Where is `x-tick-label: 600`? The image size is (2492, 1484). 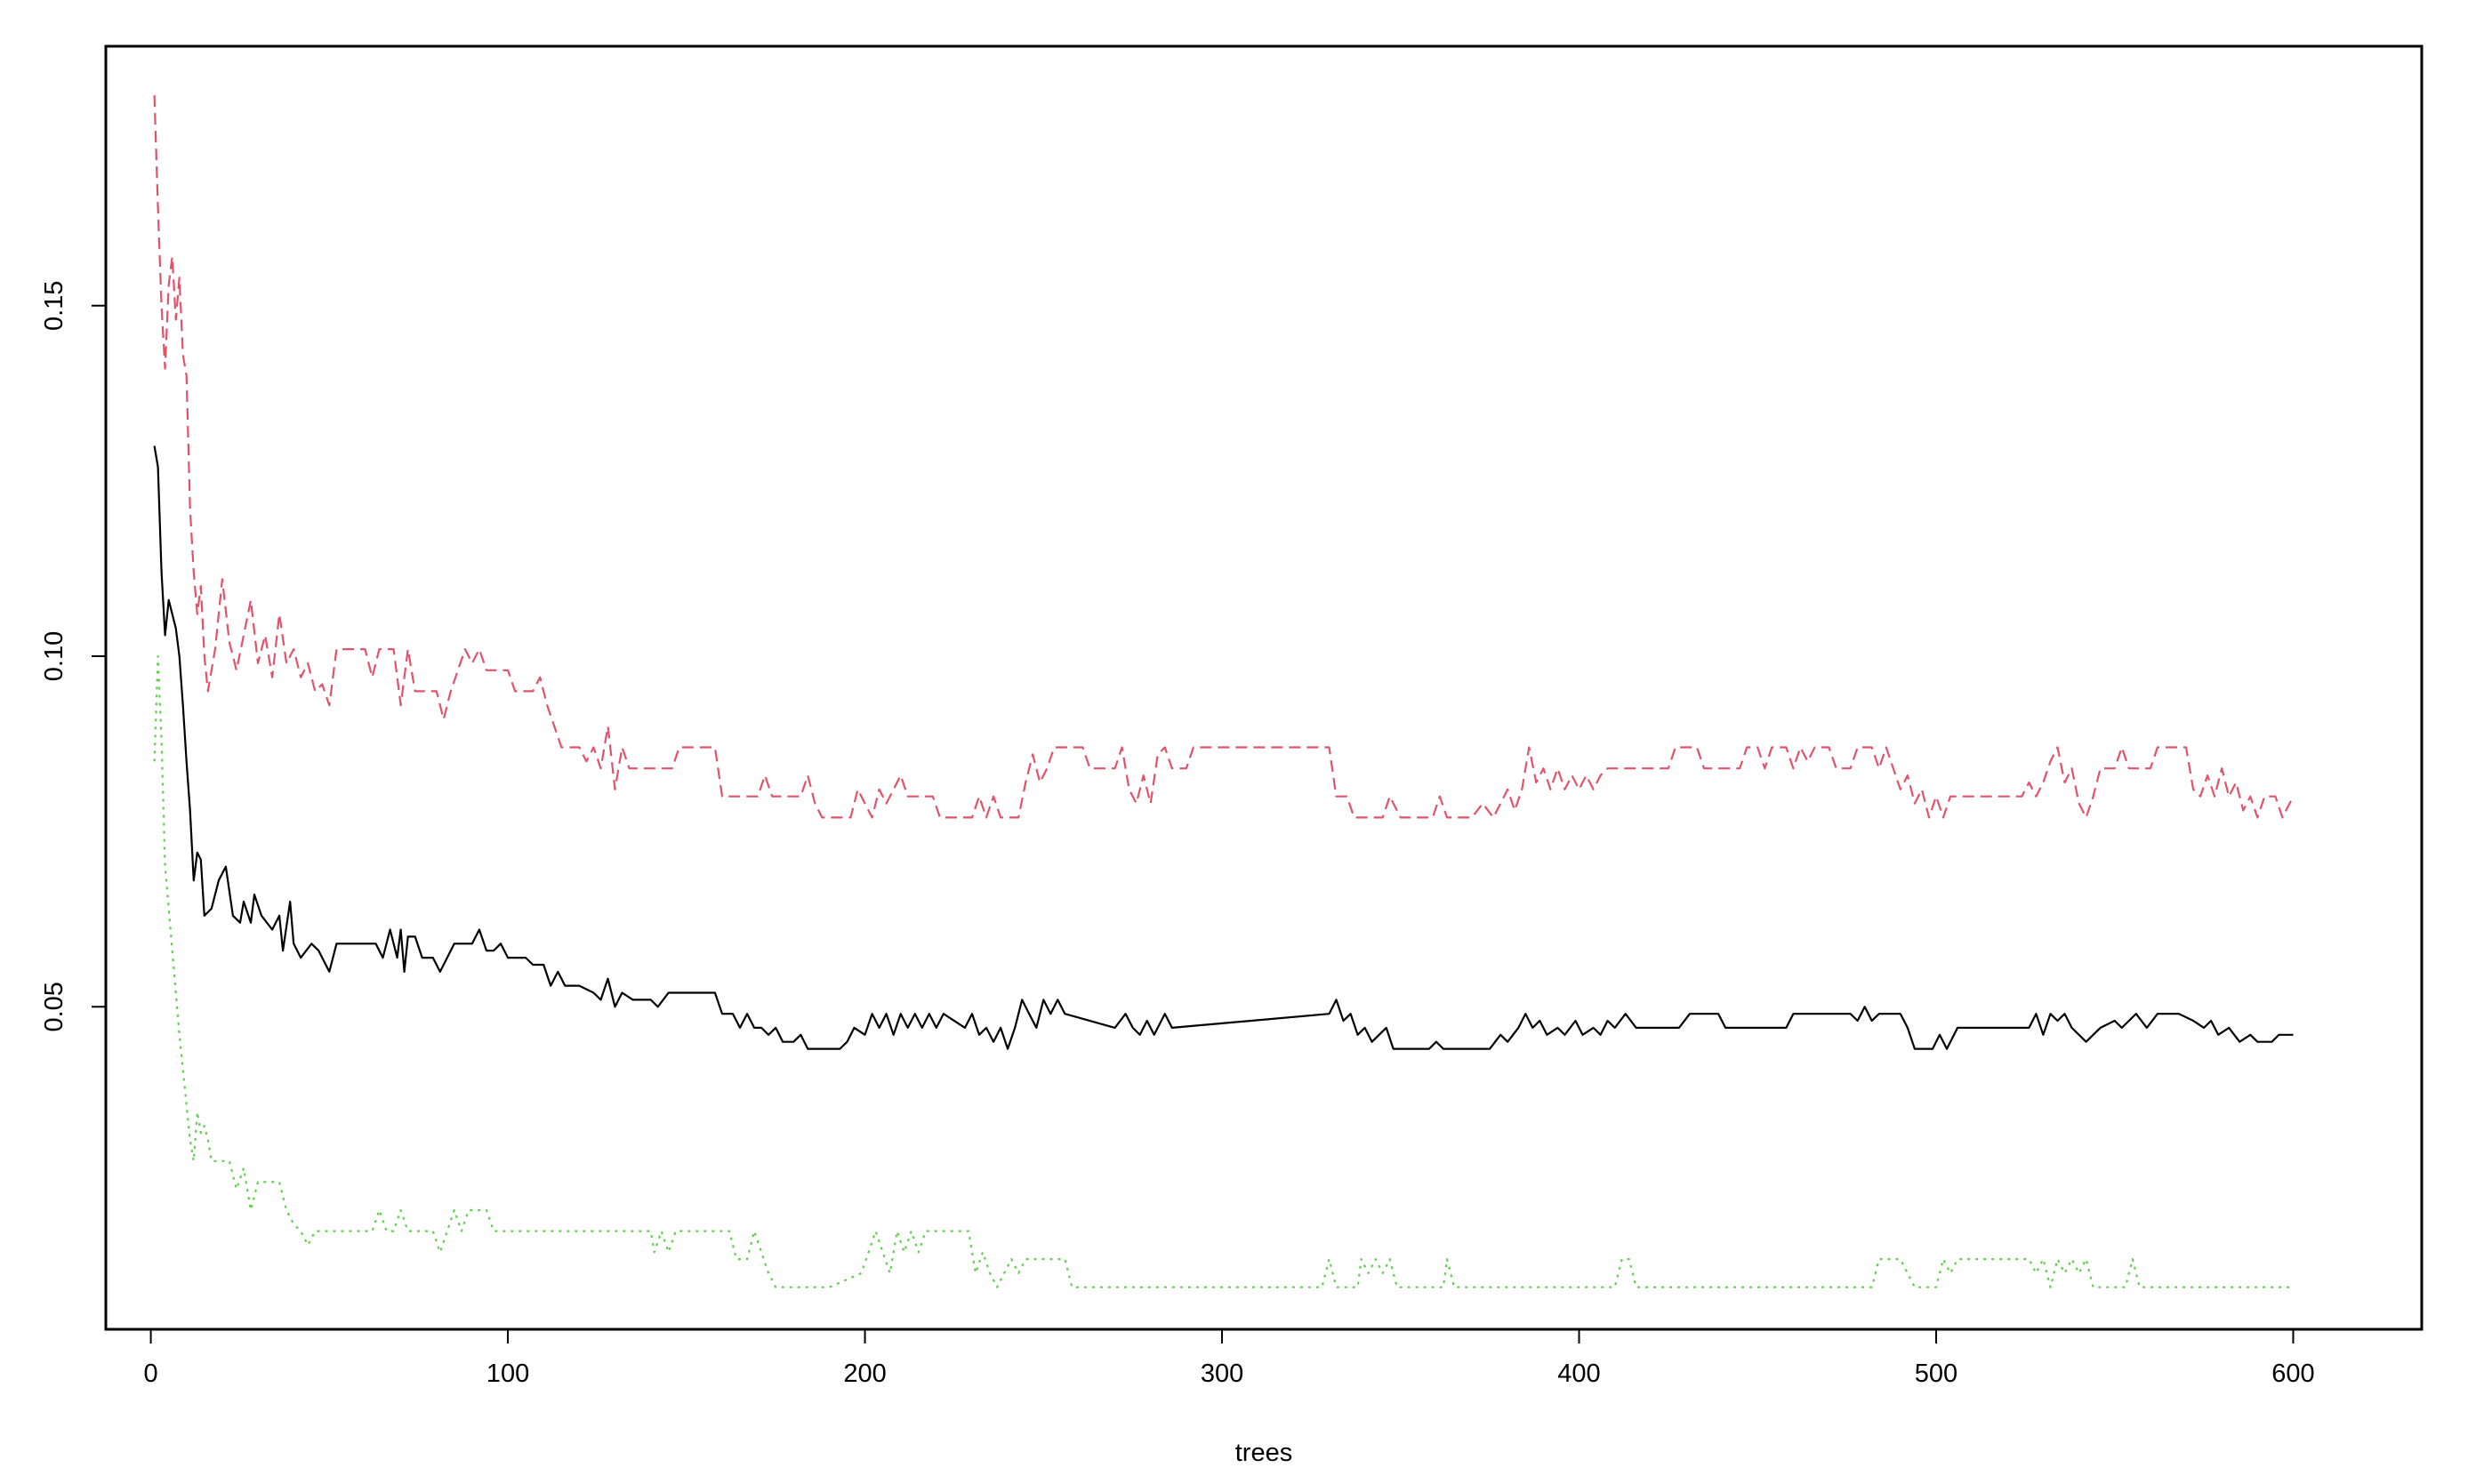 x-tick-label: 600 is located at coordinates (2292, 1374).